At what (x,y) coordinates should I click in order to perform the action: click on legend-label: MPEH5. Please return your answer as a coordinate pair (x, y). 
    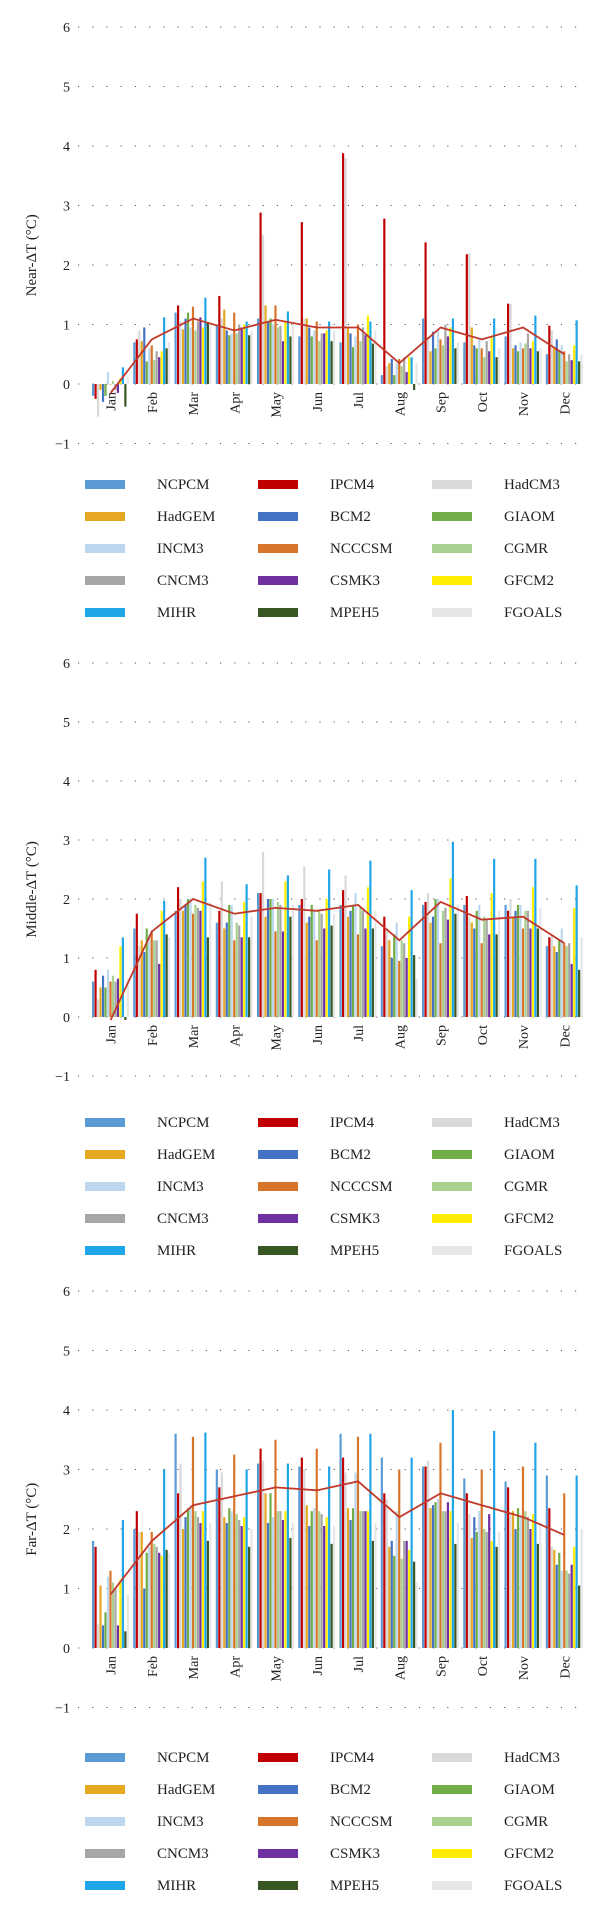
    Looking at the image, I should click on (354, 613).